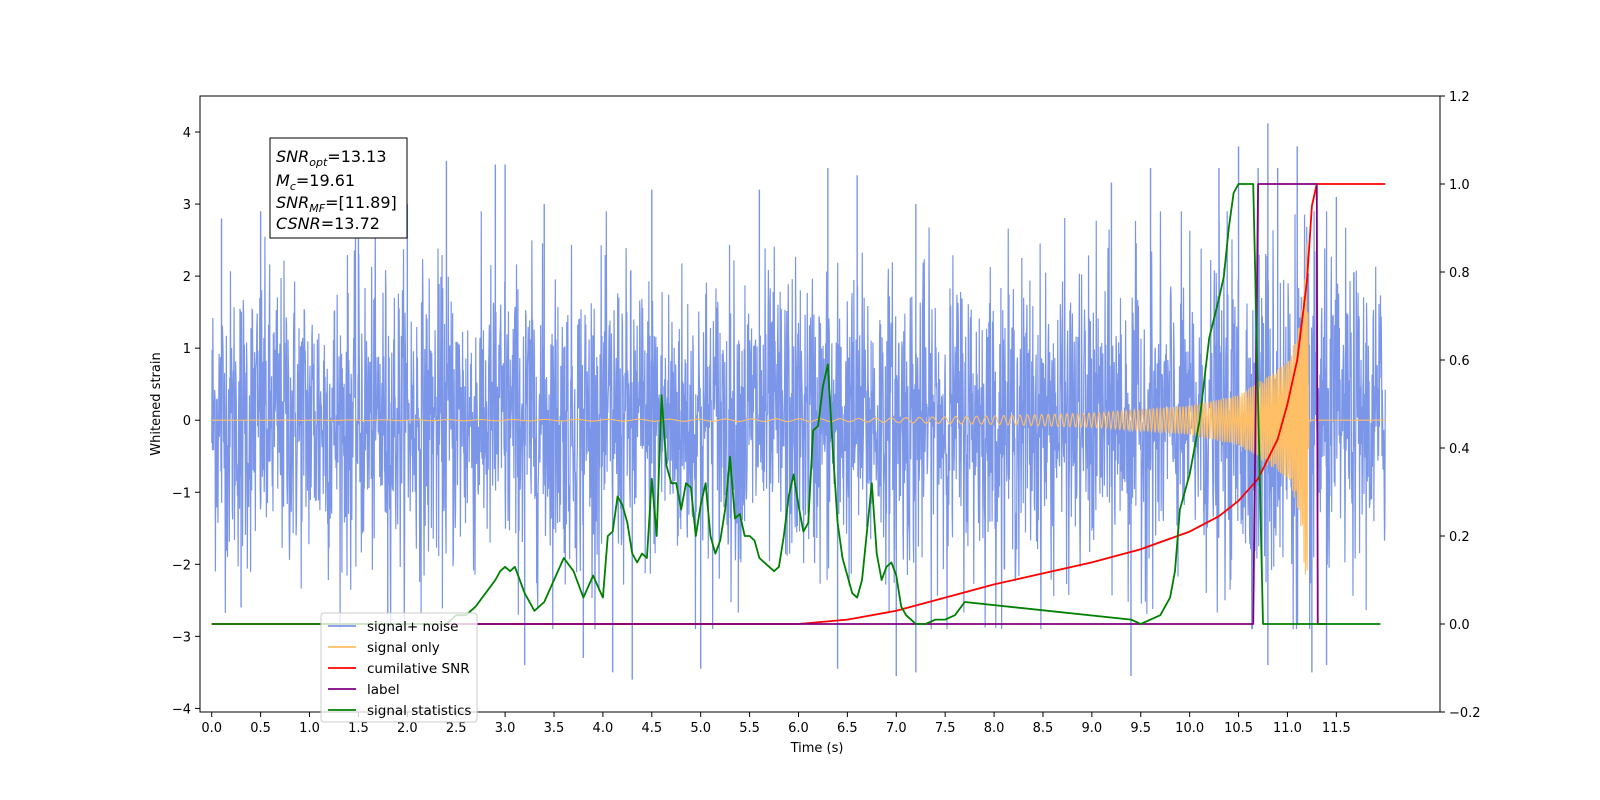 The width and height of the screenshot is (1600, 800). I want to click on mc-value: =19.61, so click(325, 180).